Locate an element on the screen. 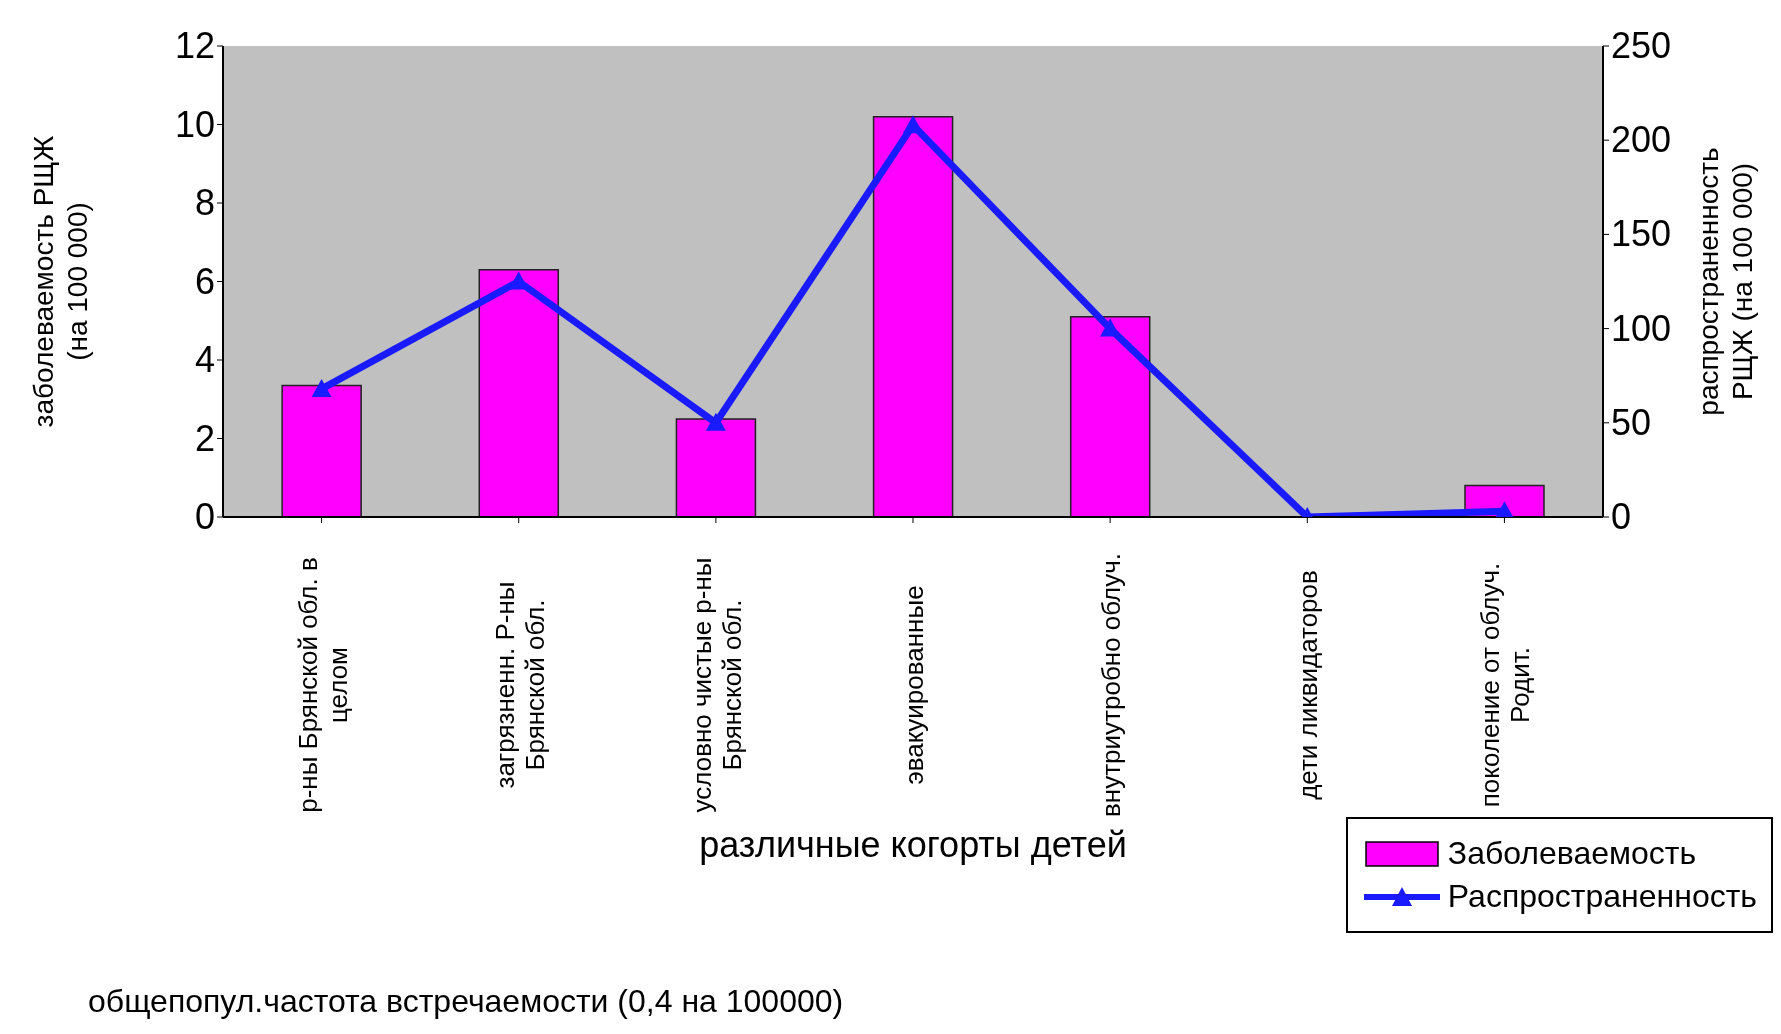 Image resolution: width=1781 pixels, height=1034 pixels. x-tick-label: дети ликвидаторов is located at coordinates (1308, 685).